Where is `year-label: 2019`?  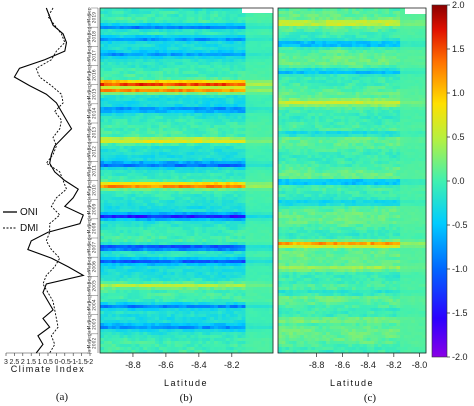
year-label: 2019 is located at coordinates (95, 18).